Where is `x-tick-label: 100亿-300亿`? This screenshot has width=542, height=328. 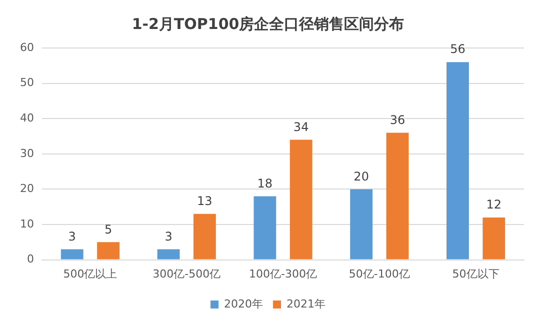
x-tick-label: 100亿-300亿 is located at coordinates (283, 273).